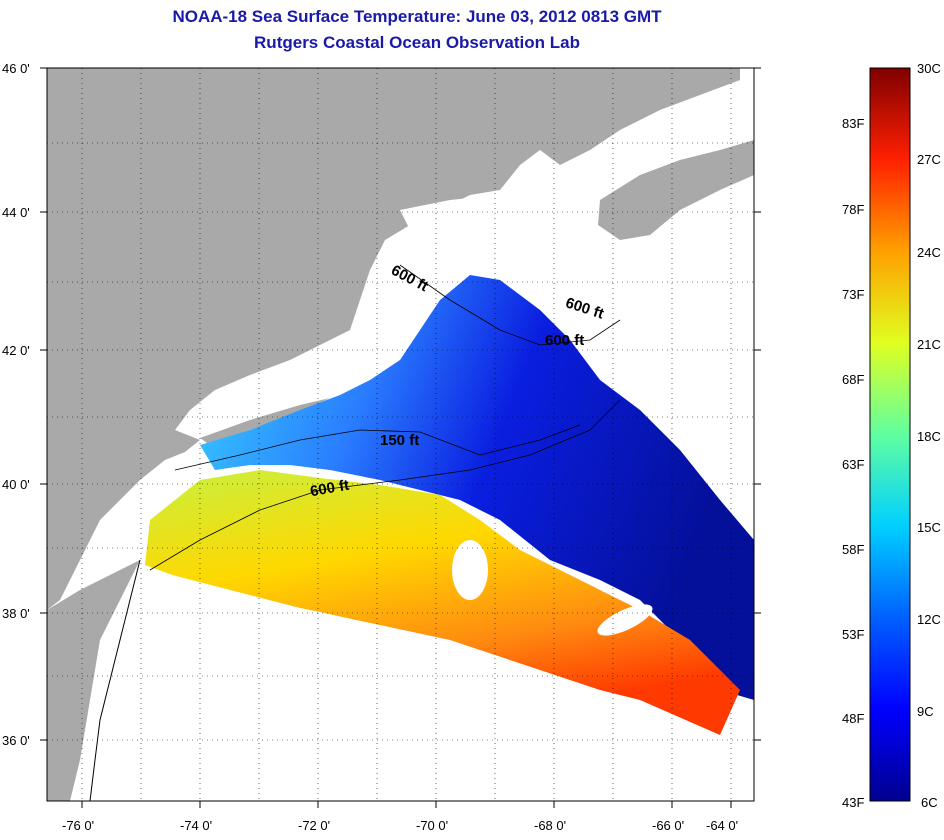 This screenshot has height=840, width=944. What do you see at coordinates (196, 825) in the screenshot?
I see `lon-label: -74 0'` at bounding box center [196, 825].